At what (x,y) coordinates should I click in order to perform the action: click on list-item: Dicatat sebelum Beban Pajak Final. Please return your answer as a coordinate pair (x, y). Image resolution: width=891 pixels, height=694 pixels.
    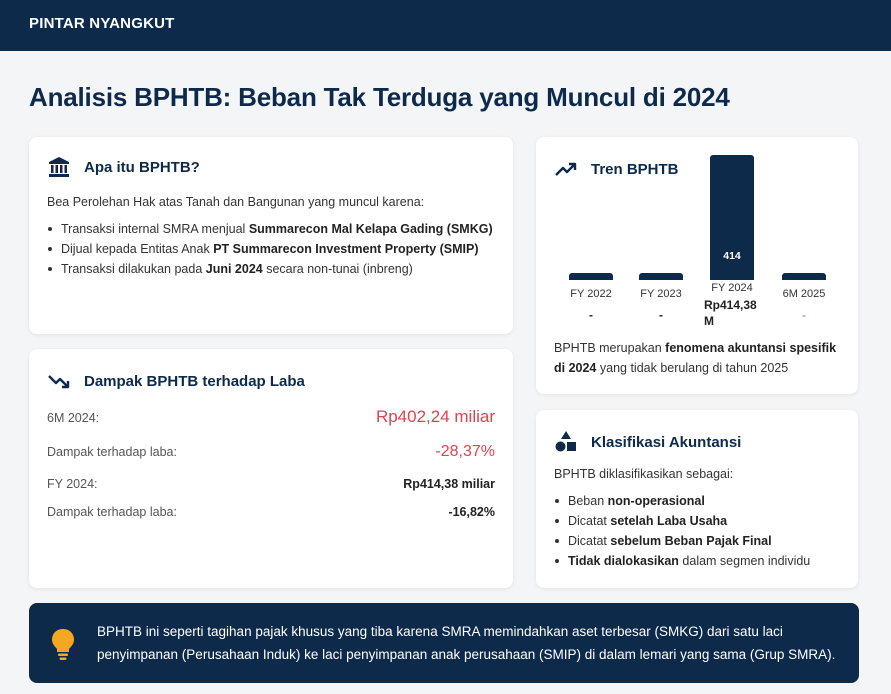
    Looking at the image, I should click on (682, 541).